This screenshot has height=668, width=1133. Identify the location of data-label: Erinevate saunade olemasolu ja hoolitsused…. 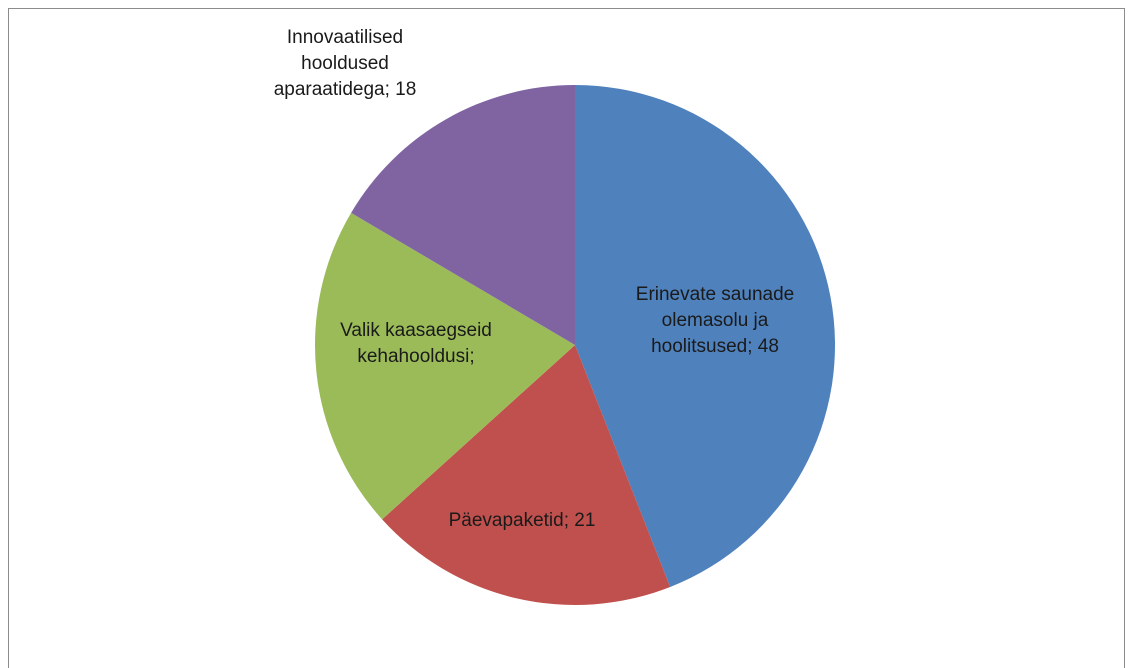
(715, 320).